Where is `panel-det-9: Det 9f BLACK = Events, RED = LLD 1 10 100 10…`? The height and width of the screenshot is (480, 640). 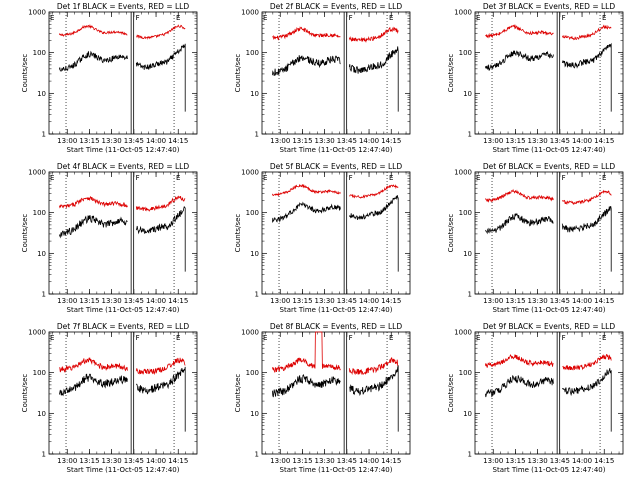 panel-det-9: Det 9f BLACK = Events, RED = LLD 1 10 100 10… is located at coordinates (535, 398).